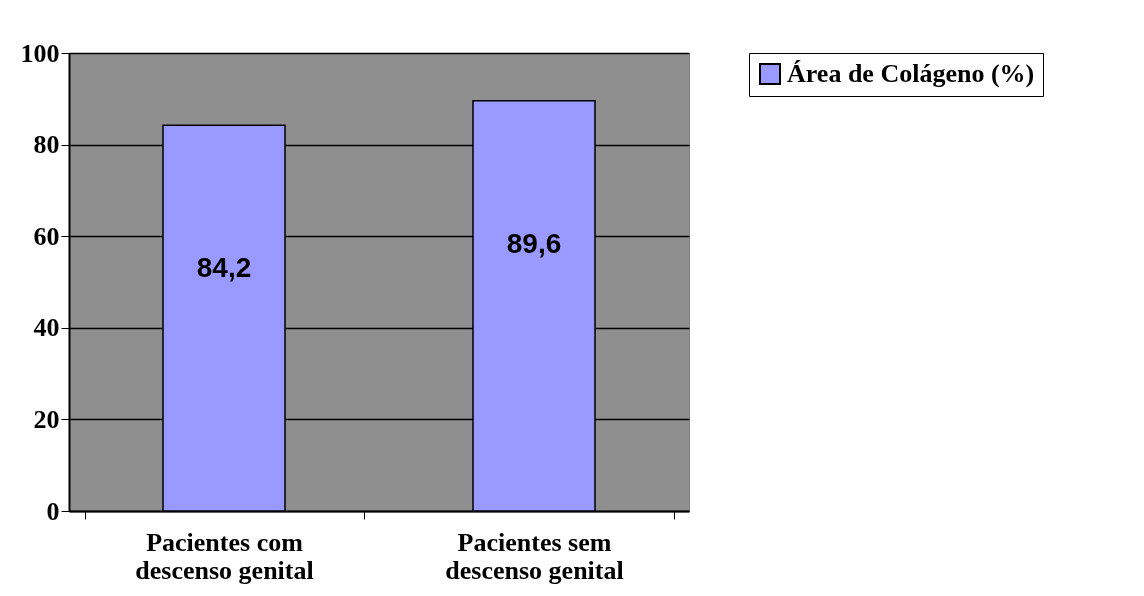  Describe the element at coordinates (911, 73) in the screenshot. I see `legend-label: Área de Colágeno (%)` at that location.